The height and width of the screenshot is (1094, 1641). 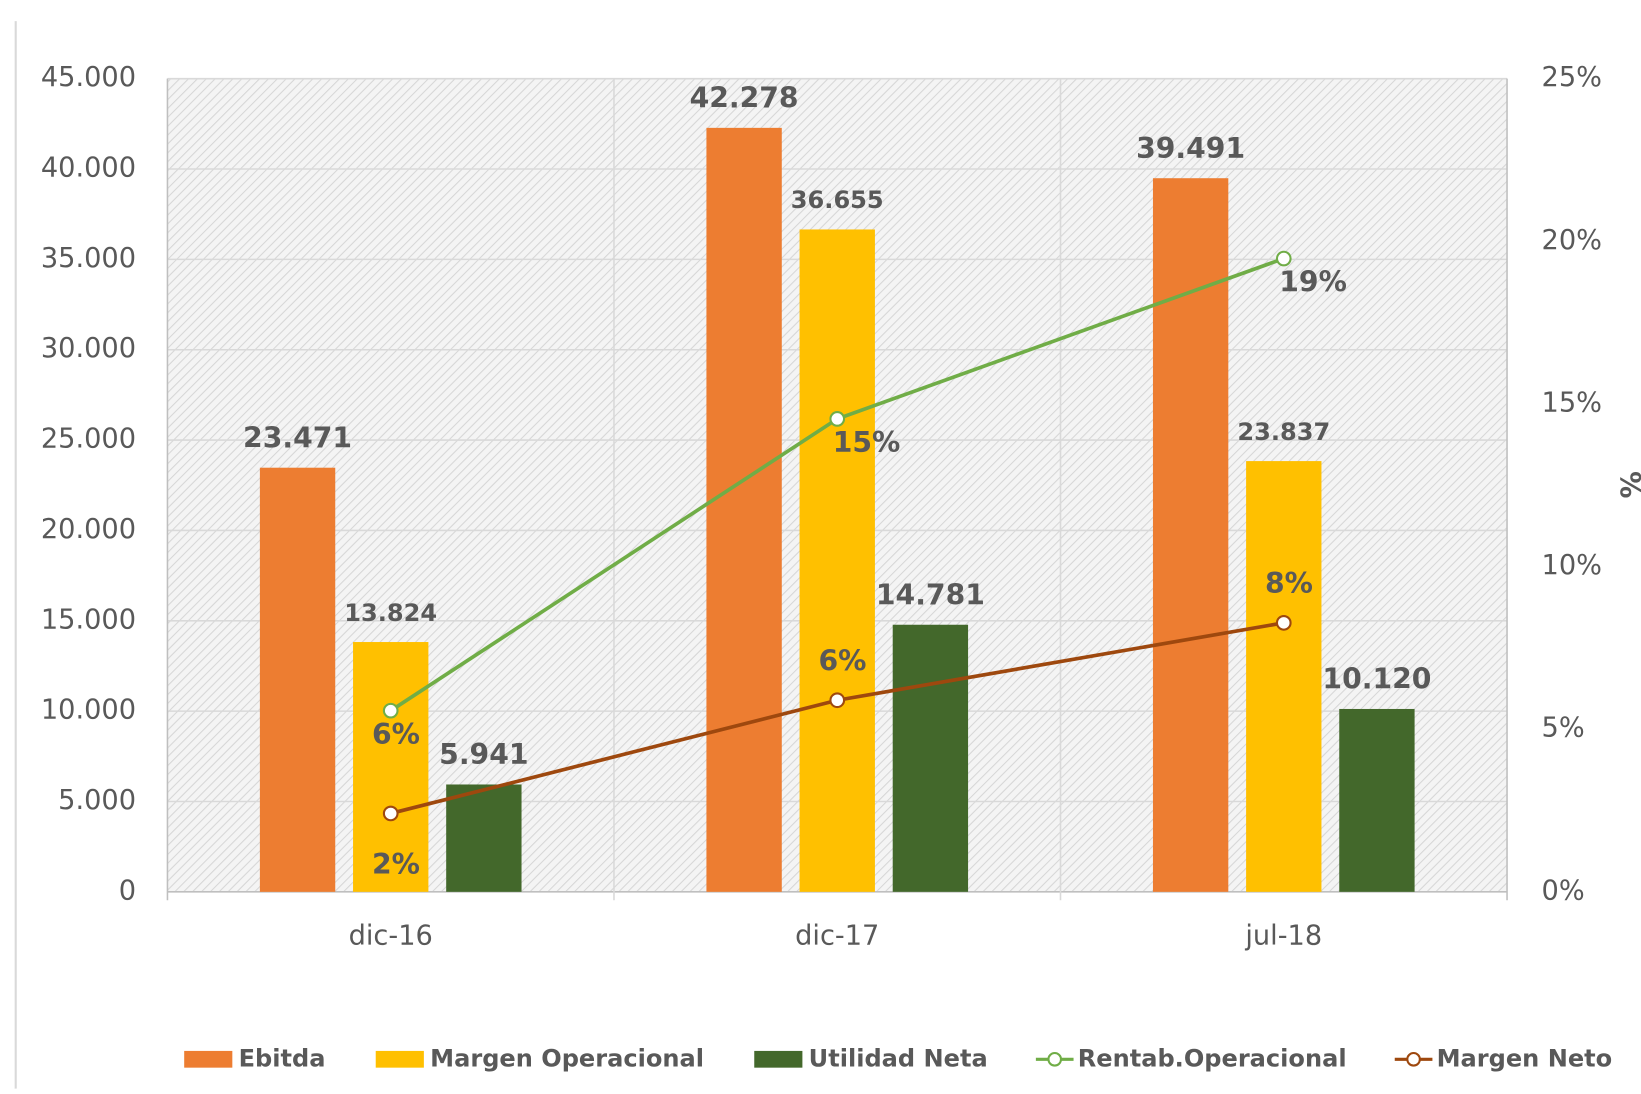 What do you see at coordinates (1563, 890) in the screenshot?
I see `y2-tick-label: 0%` at bounding box center [1563, 890].